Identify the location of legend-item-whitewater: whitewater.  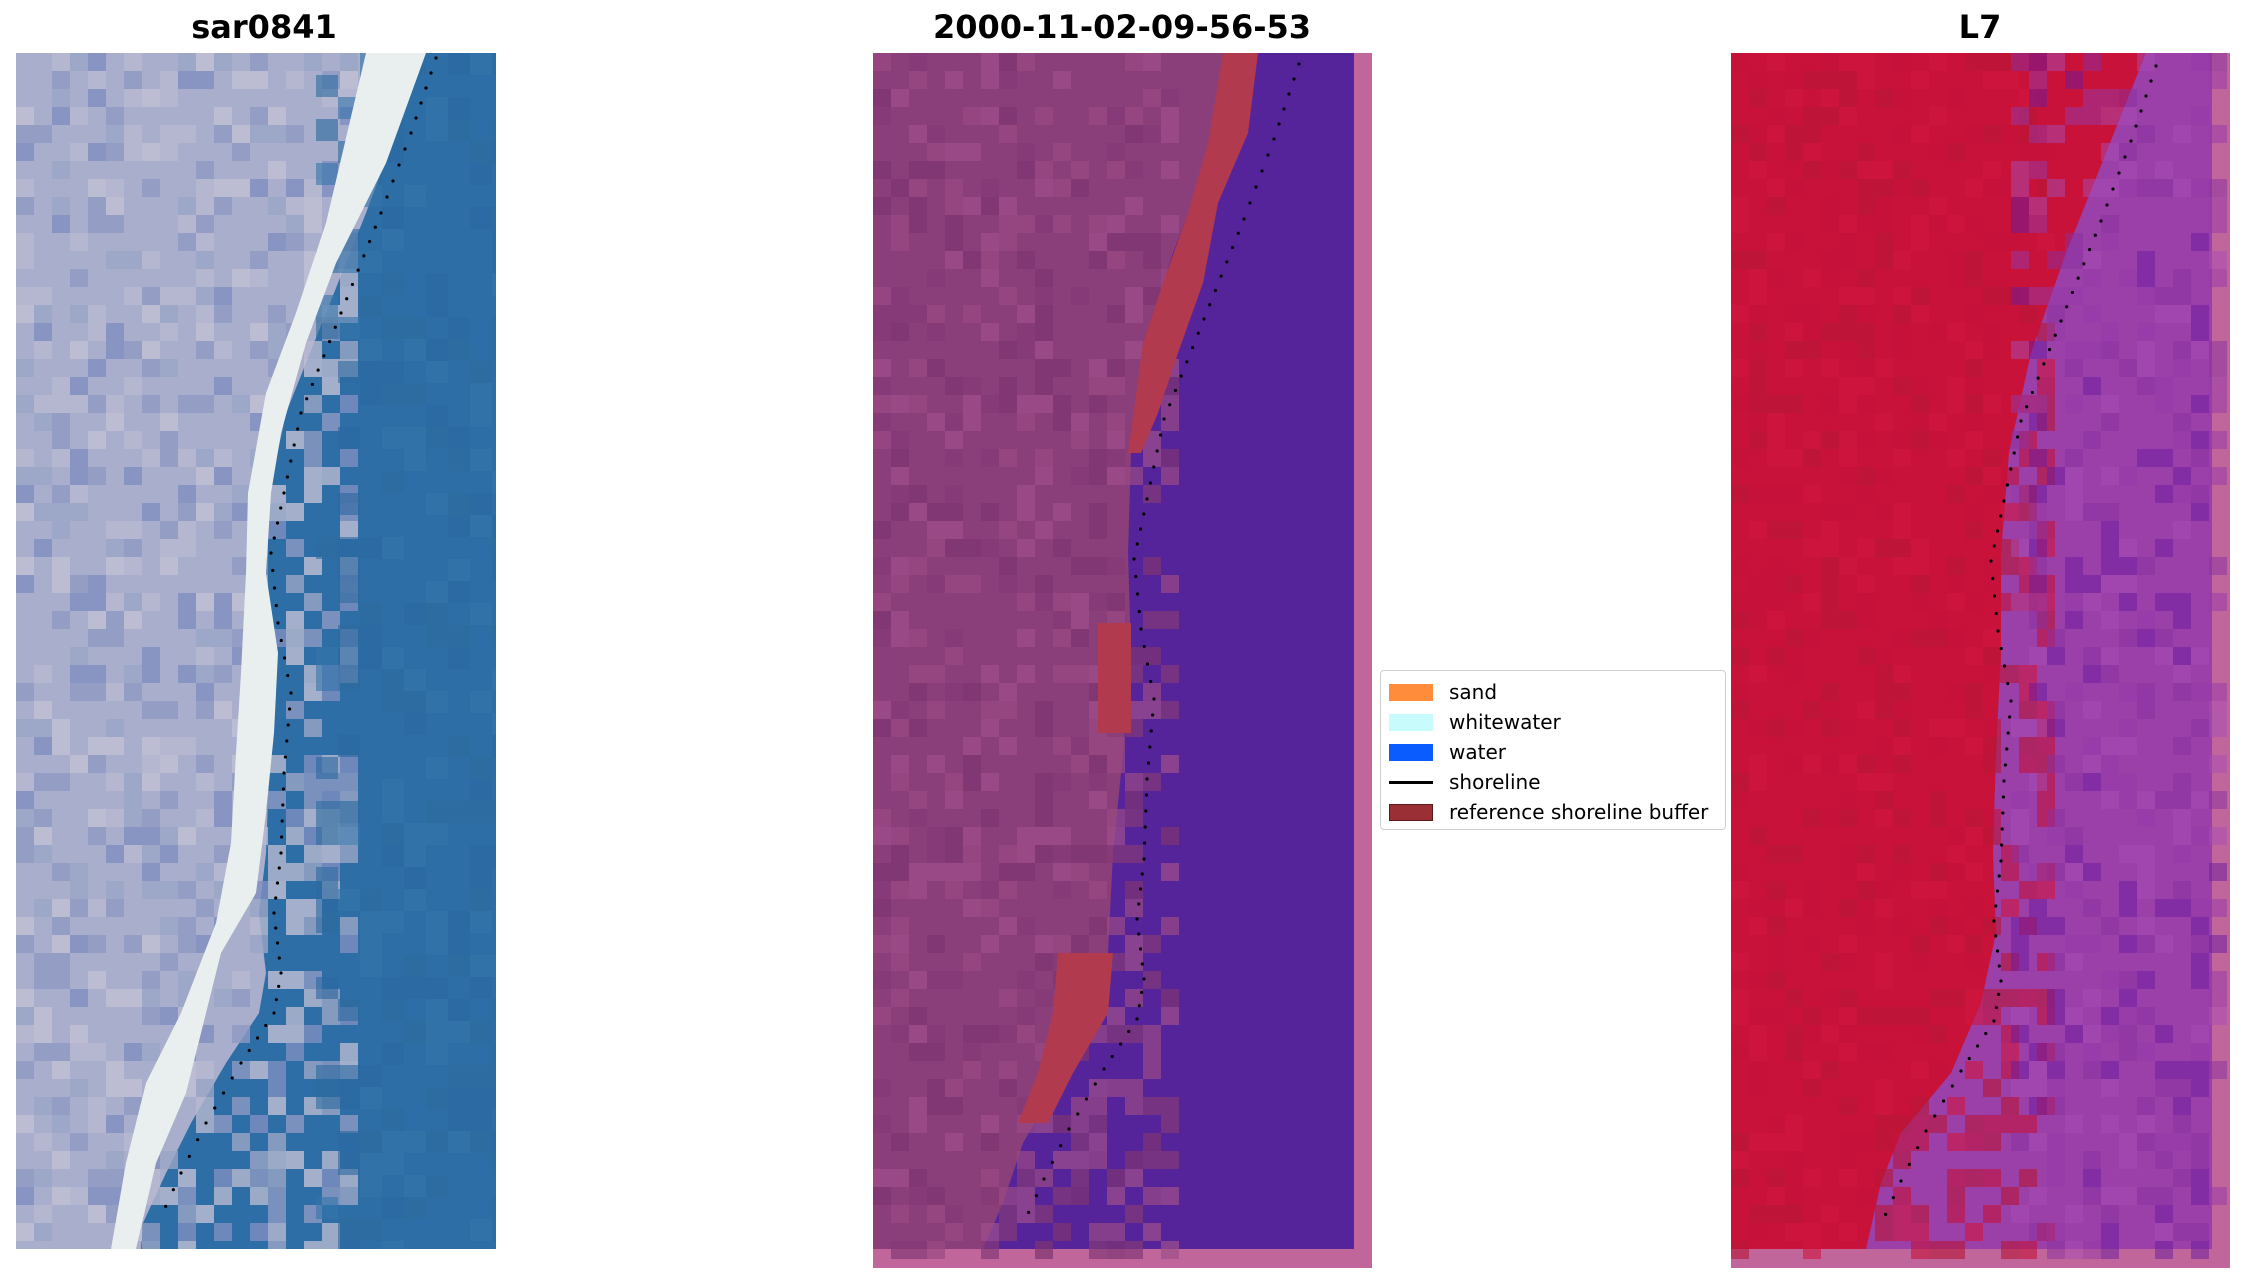
(1553, 722).